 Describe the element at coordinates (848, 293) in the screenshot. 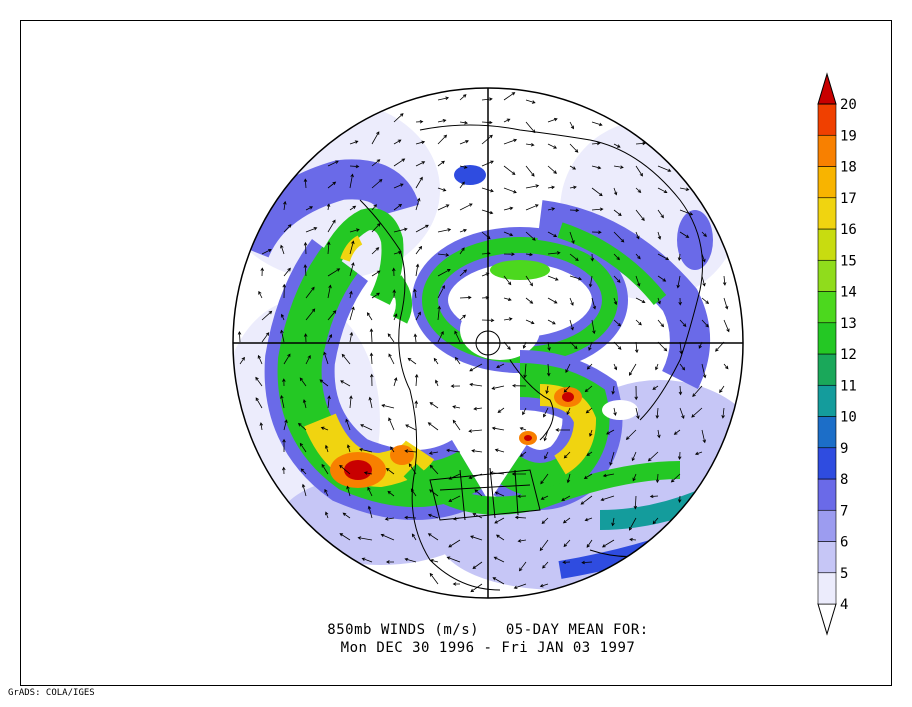

I see `colorbar-tick-label: 14` at that location.